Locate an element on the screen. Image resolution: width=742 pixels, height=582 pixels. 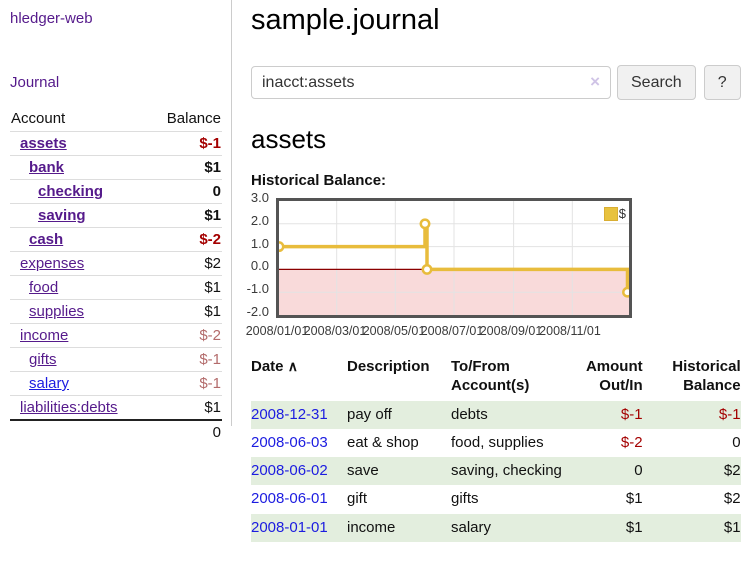
account-link-cash: cash is located at coordinates (46, 239).